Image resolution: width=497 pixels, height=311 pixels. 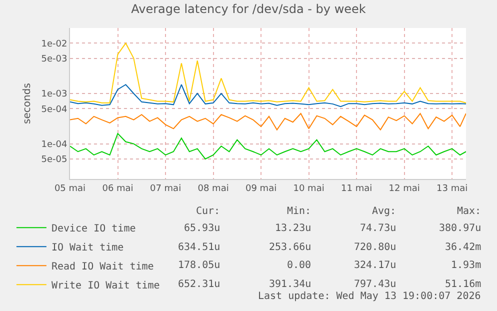 What do you see at coordinates (54, 95) in the screenshot?
I see `y-tick-label: 1e-03` at bounding box center [54, 95].